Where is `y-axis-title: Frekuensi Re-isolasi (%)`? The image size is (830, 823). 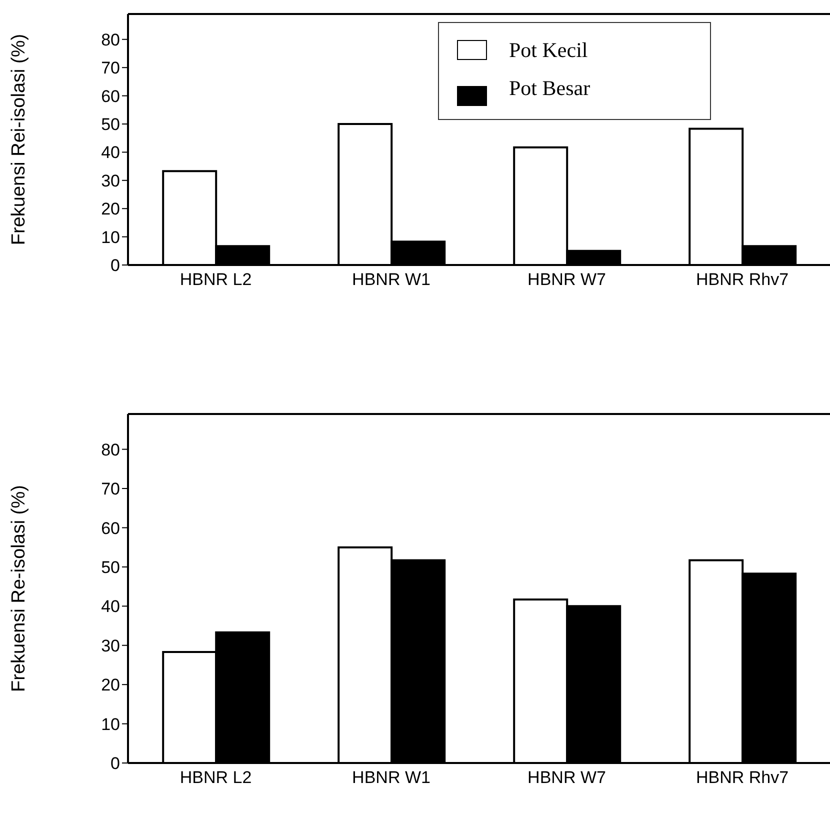 y-axis-title: Frekuensi Re-isolasi (%) is located at coordinates (19, 588).